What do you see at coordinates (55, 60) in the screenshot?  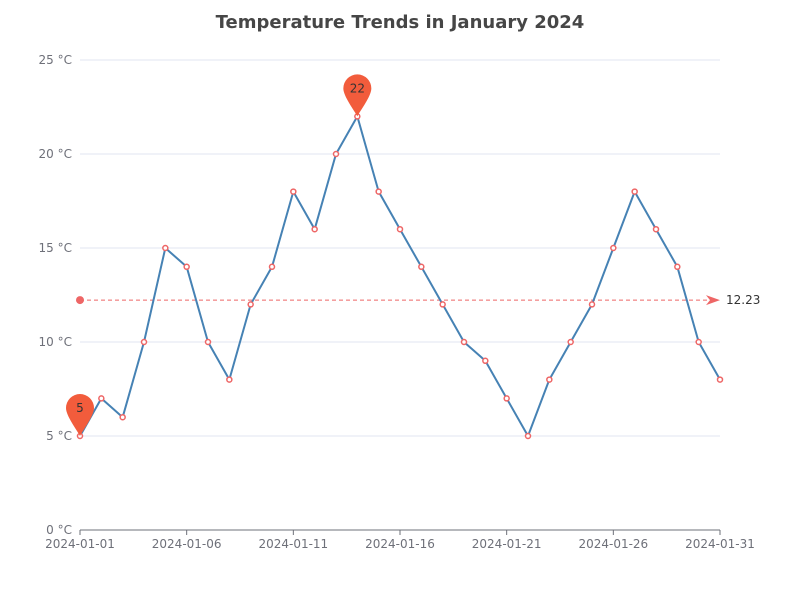 I see `y-tick-label: 25 °C` at bounding box center [55, 60].